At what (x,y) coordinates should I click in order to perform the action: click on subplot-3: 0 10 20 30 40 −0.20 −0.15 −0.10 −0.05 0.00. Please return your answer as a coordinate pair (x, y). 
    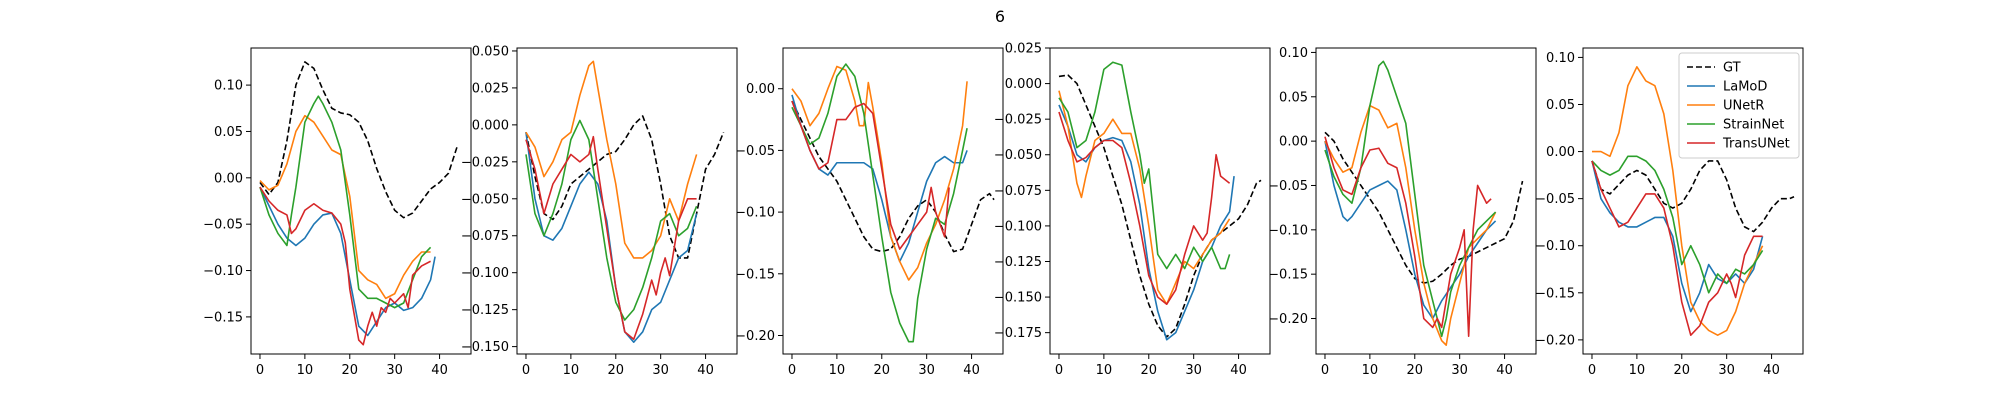
    Looking at the image, I should click on (869, 212).